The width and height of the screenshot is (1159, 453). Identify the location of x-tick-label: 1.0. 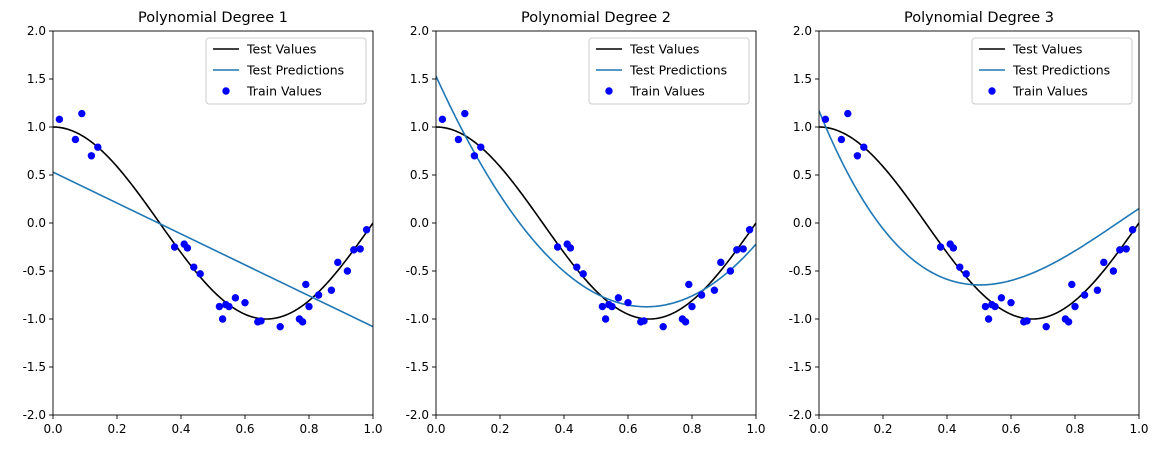
(1138, 429).